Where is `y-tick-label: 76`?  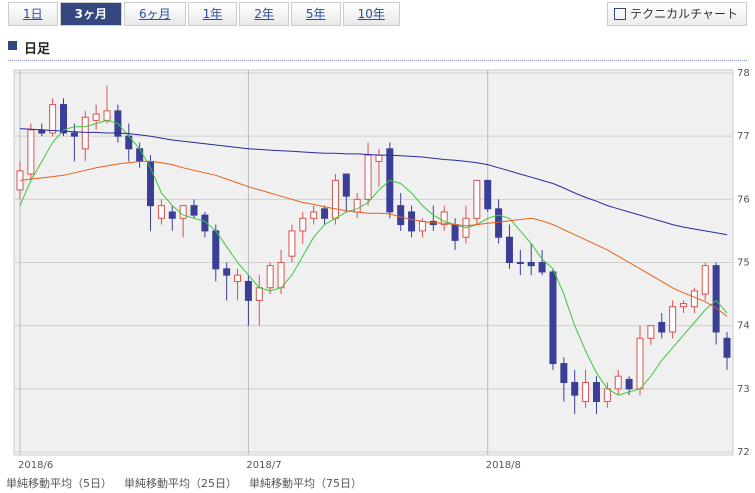
y-tick-label: 76 is located at coordinates (743, 199).